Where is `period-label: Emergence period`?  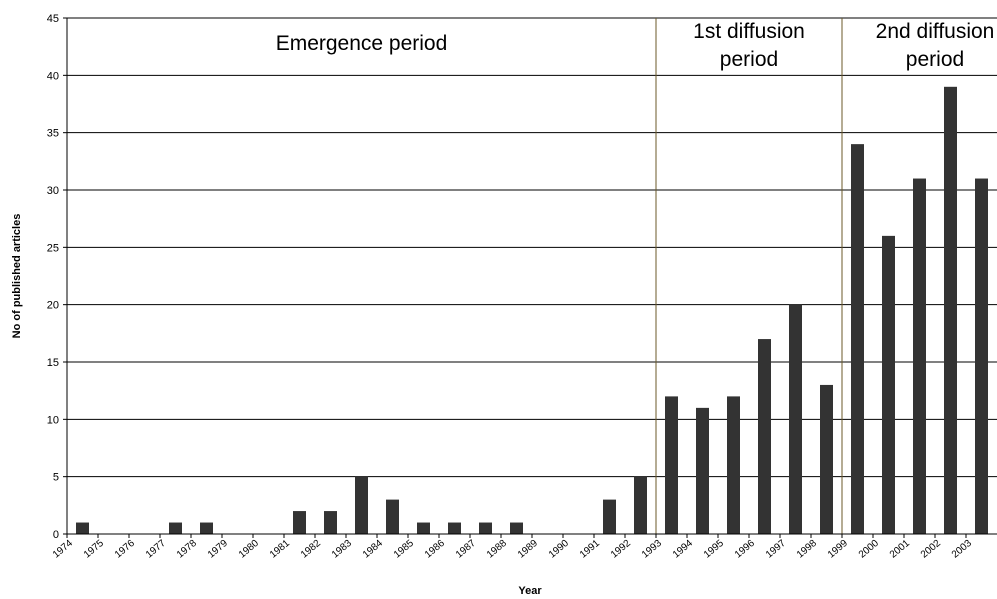
period-label: Emergence period is located at coordinates (362, 43).